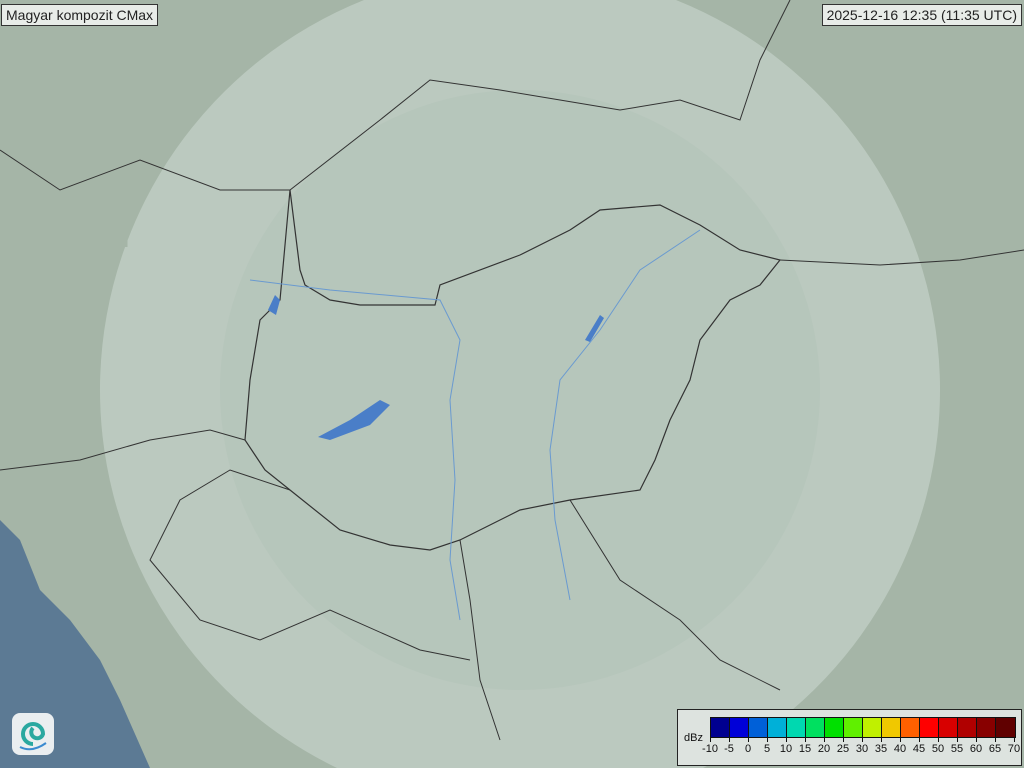 The width and height of the screenshot is (1024, 768). I want to click on tick-label: 10, so click(786, 749).